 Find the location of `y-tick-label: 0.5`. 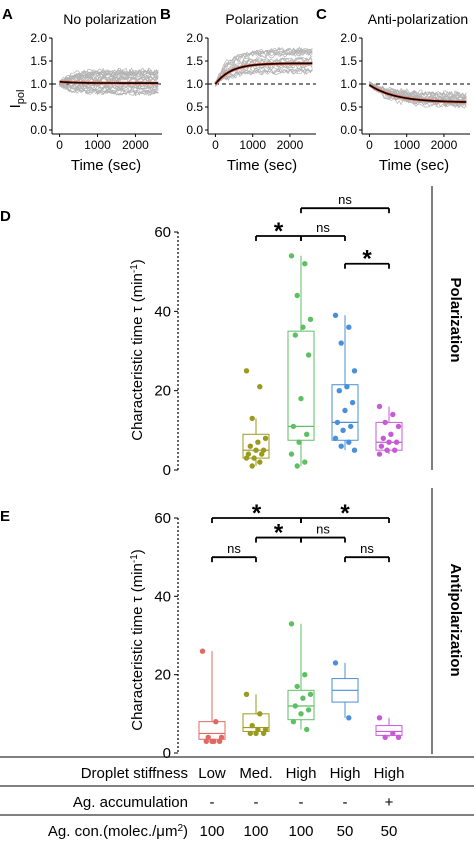

y-tick-label: 0.5 is located at coordinates (194, 107).